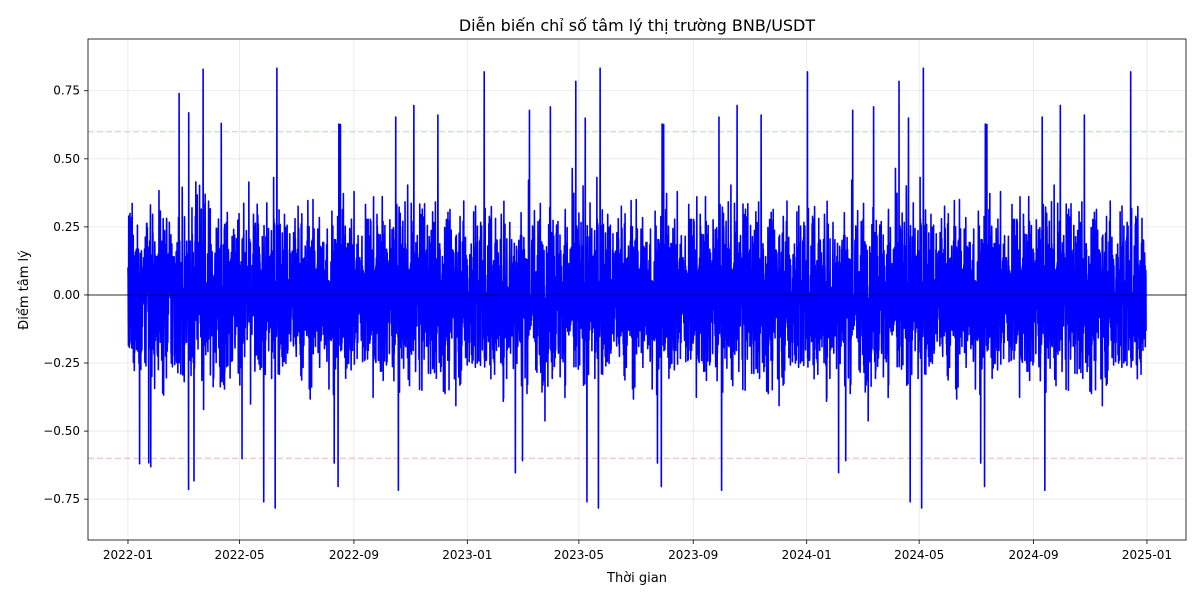 The image size is (1200, 600). What do you see at coordinates (66, 159) in the screenshot?
I see `y-tick-label: 0.50` at bounding box center [66, 159].